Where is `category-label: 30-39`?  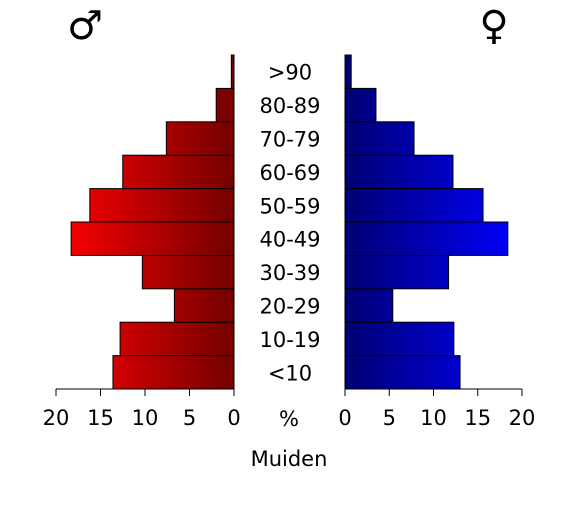 category-label: 30-39 is located at coordinates (289, 273).